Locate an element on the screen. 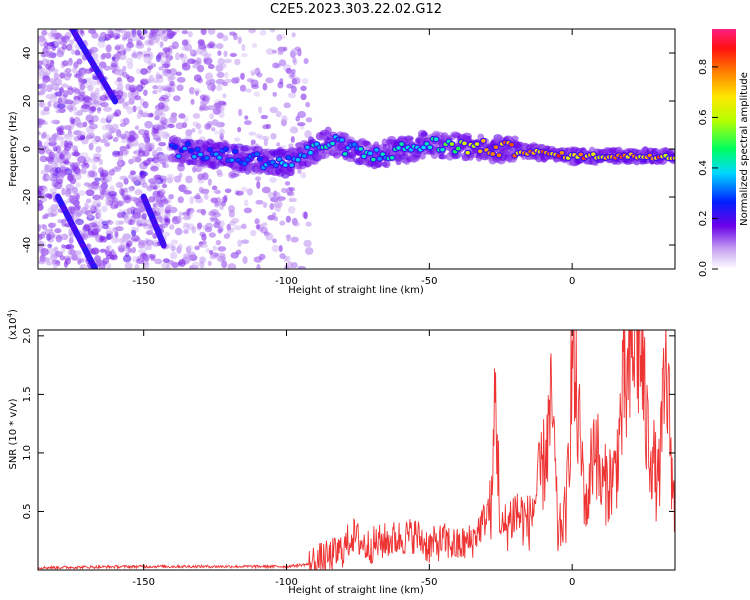  top-xtick-label: -150 is located at coordinates (143, 281).